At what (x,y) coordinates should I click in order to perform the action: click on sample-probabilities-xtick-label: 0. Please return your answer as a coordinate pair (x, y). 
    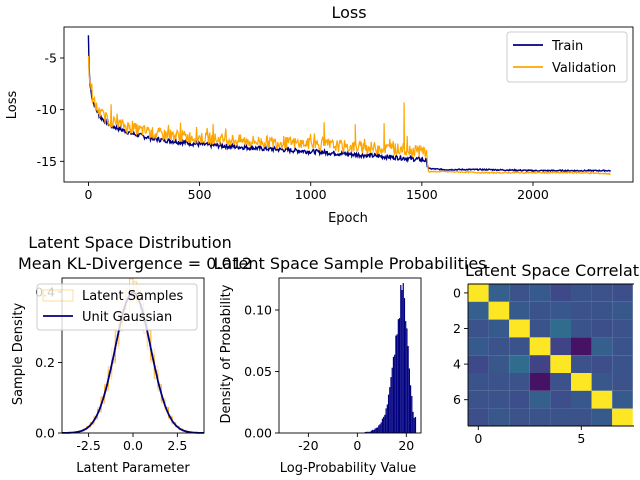
    Looking at the image, I should click on (357, 445).